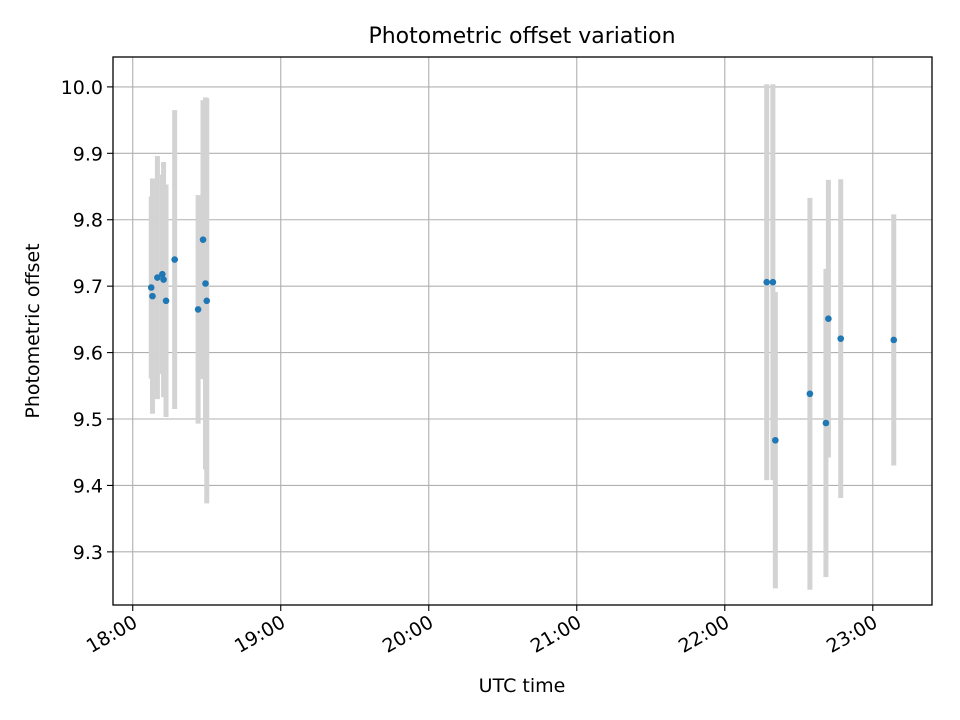 This screenshot has height=720, width=960. Describe the element at coordinates (112, 634) in the screenshot. I see `x-tick-label: 18:00` at that location.